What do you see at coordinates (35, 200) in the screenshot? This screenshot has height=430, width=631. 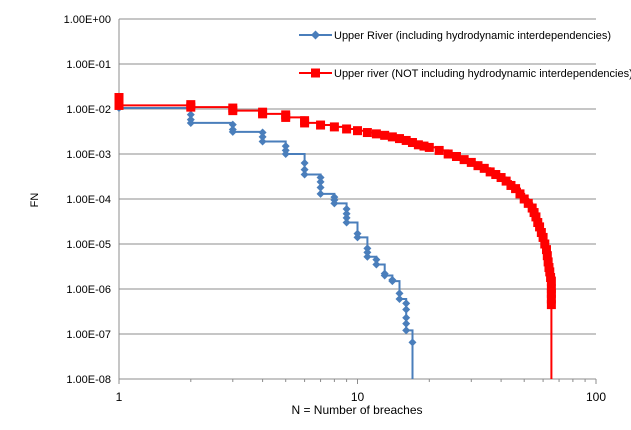 I see `y-axis-label: FN` at bounding box center [35, 200].